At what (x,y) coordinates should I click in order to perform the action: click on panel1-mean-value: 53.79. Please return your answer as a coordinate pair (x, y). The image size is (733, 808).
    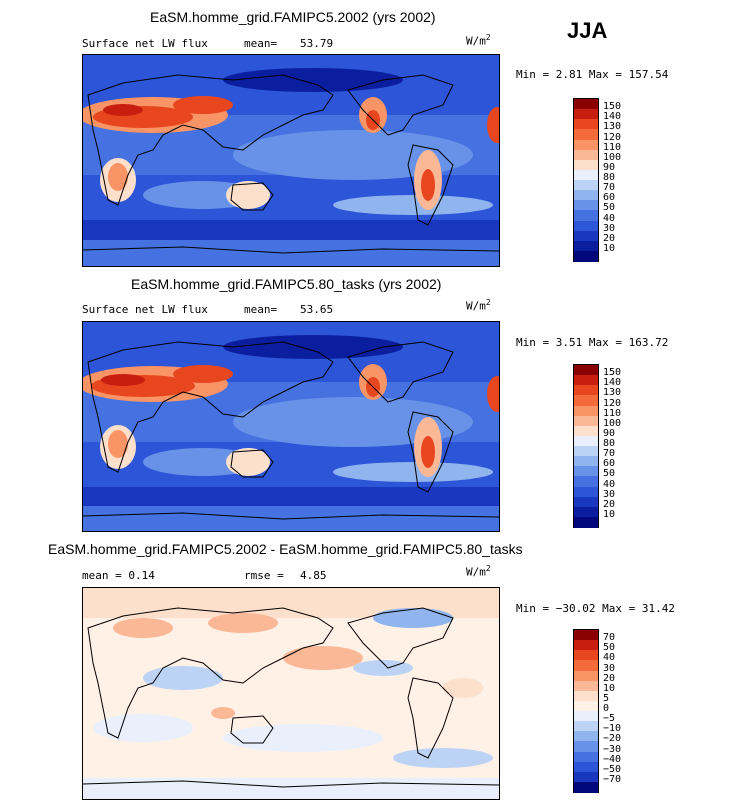
    Looking at the image, I should click on (317, 43).